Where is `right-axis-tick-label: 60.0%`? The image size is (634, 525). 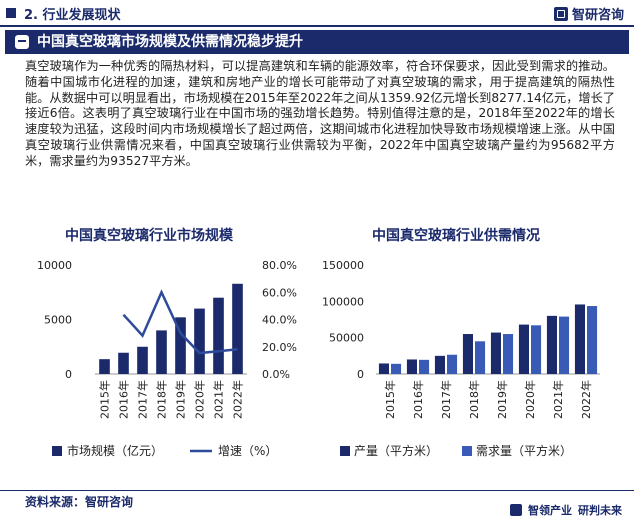
right-axis-tick-label: 60.0% is located at coordinates (279, 292).